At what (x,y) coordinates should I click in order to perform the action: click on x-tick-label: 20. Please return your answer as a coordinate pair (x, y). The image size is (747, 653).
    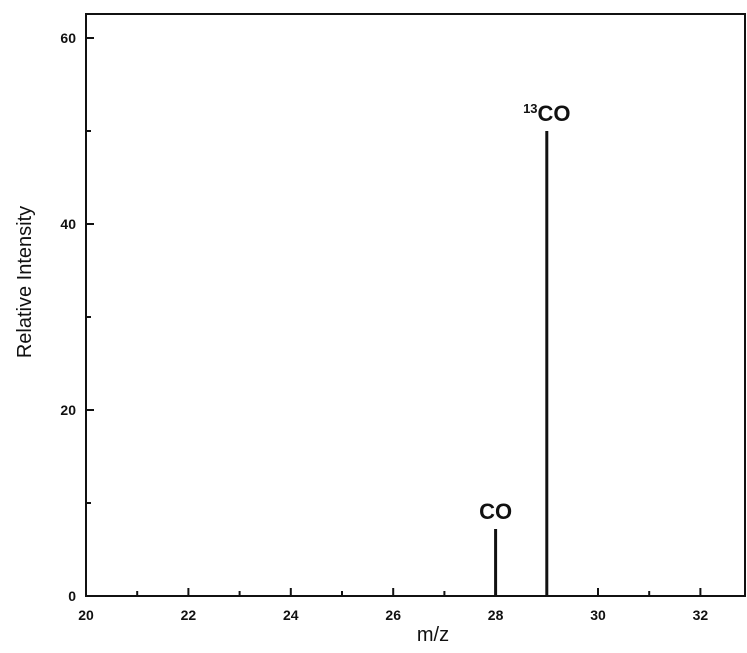
    Looking at the image, I should click on (86, 615).